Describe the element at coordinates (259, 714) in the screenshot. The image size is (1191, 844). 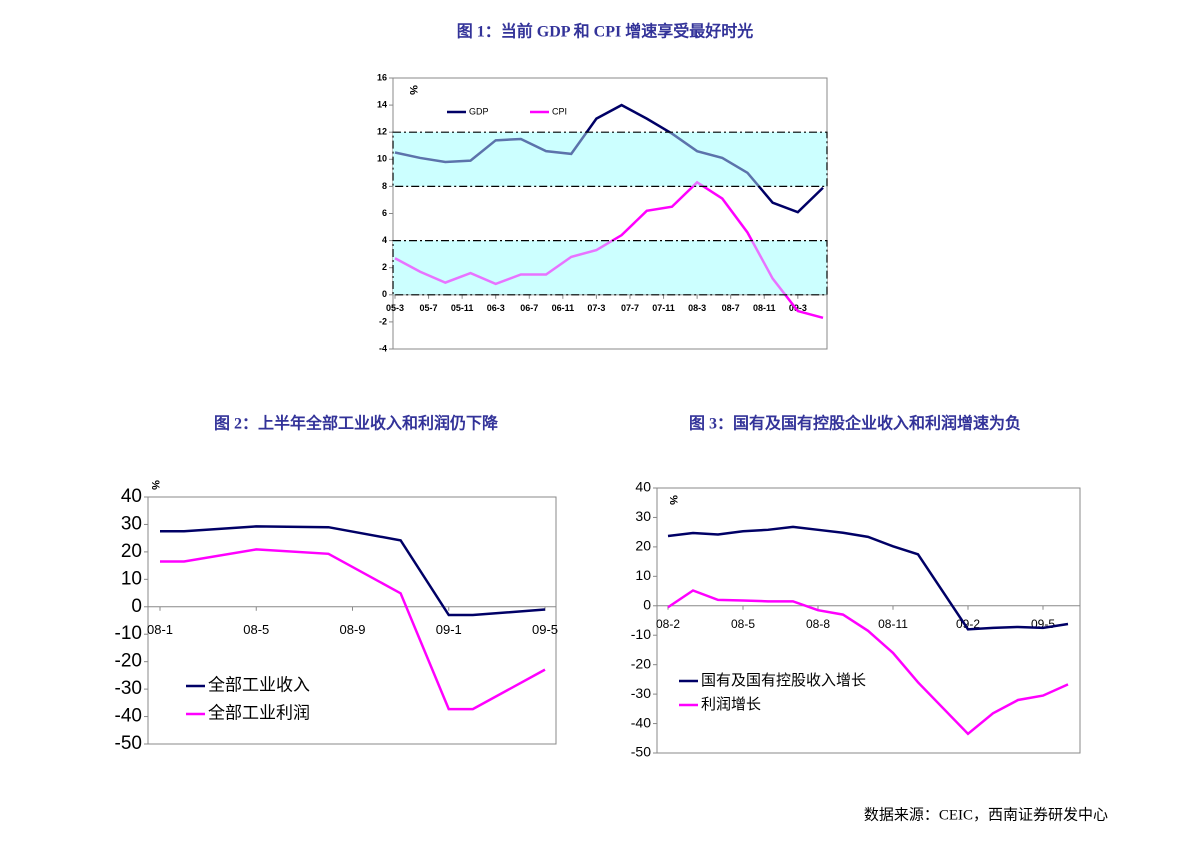
I see `legend-label: 全部工业利润` at that location.